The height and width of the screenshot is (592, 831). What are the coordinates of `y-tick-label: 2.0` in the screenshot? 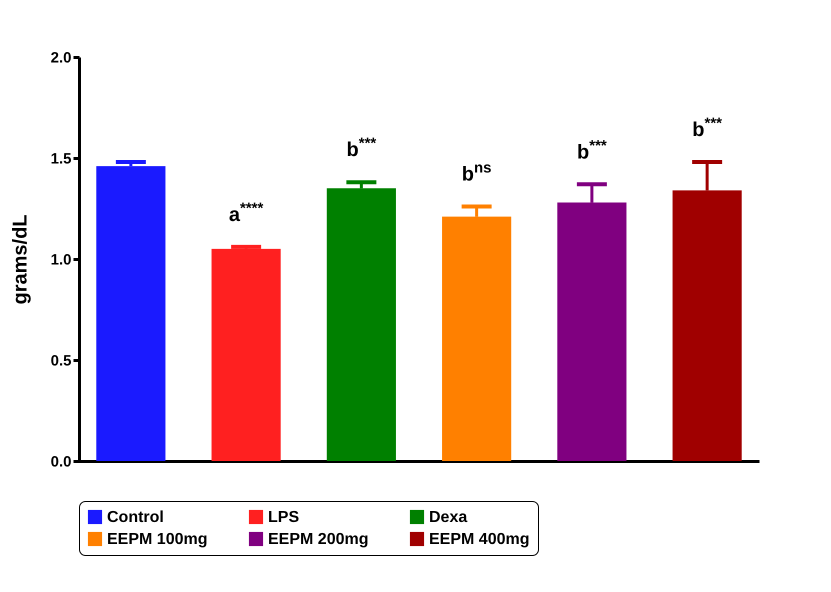 It's located at (61, 58).